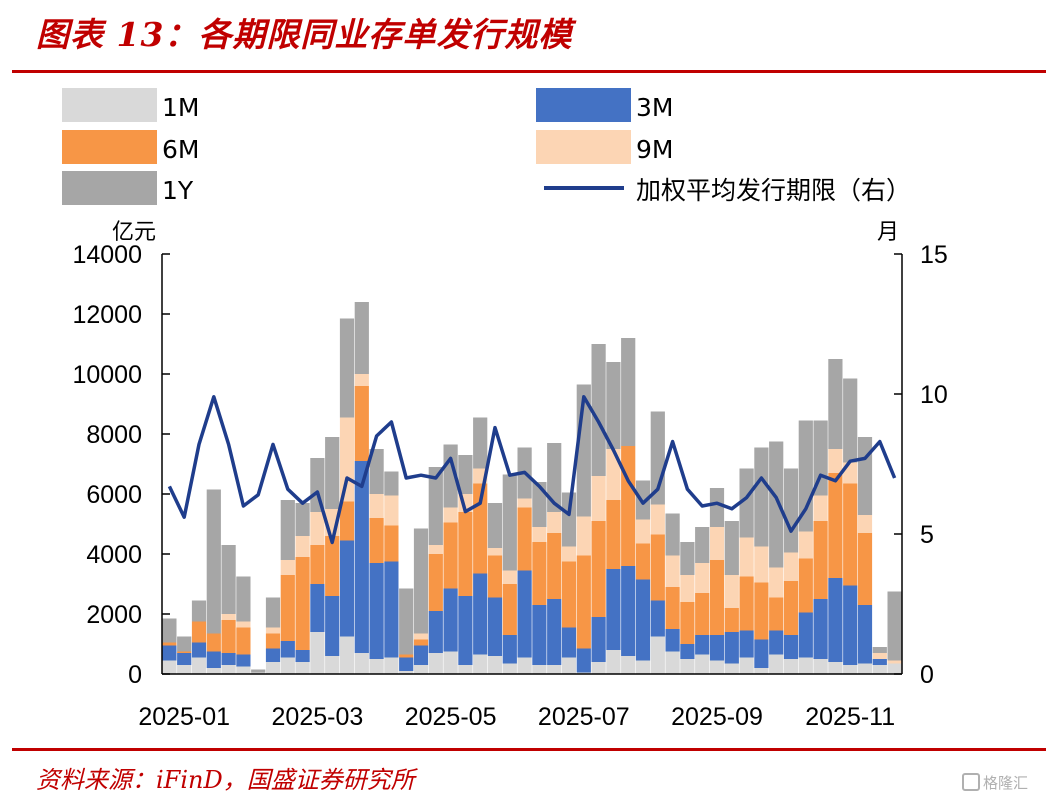 This screenshot has width=1050, height=804. What do you see at coordinates (114, 495) in the screenshot?
I see `left-tick-label: 6000` at bounding box center [114, 495].